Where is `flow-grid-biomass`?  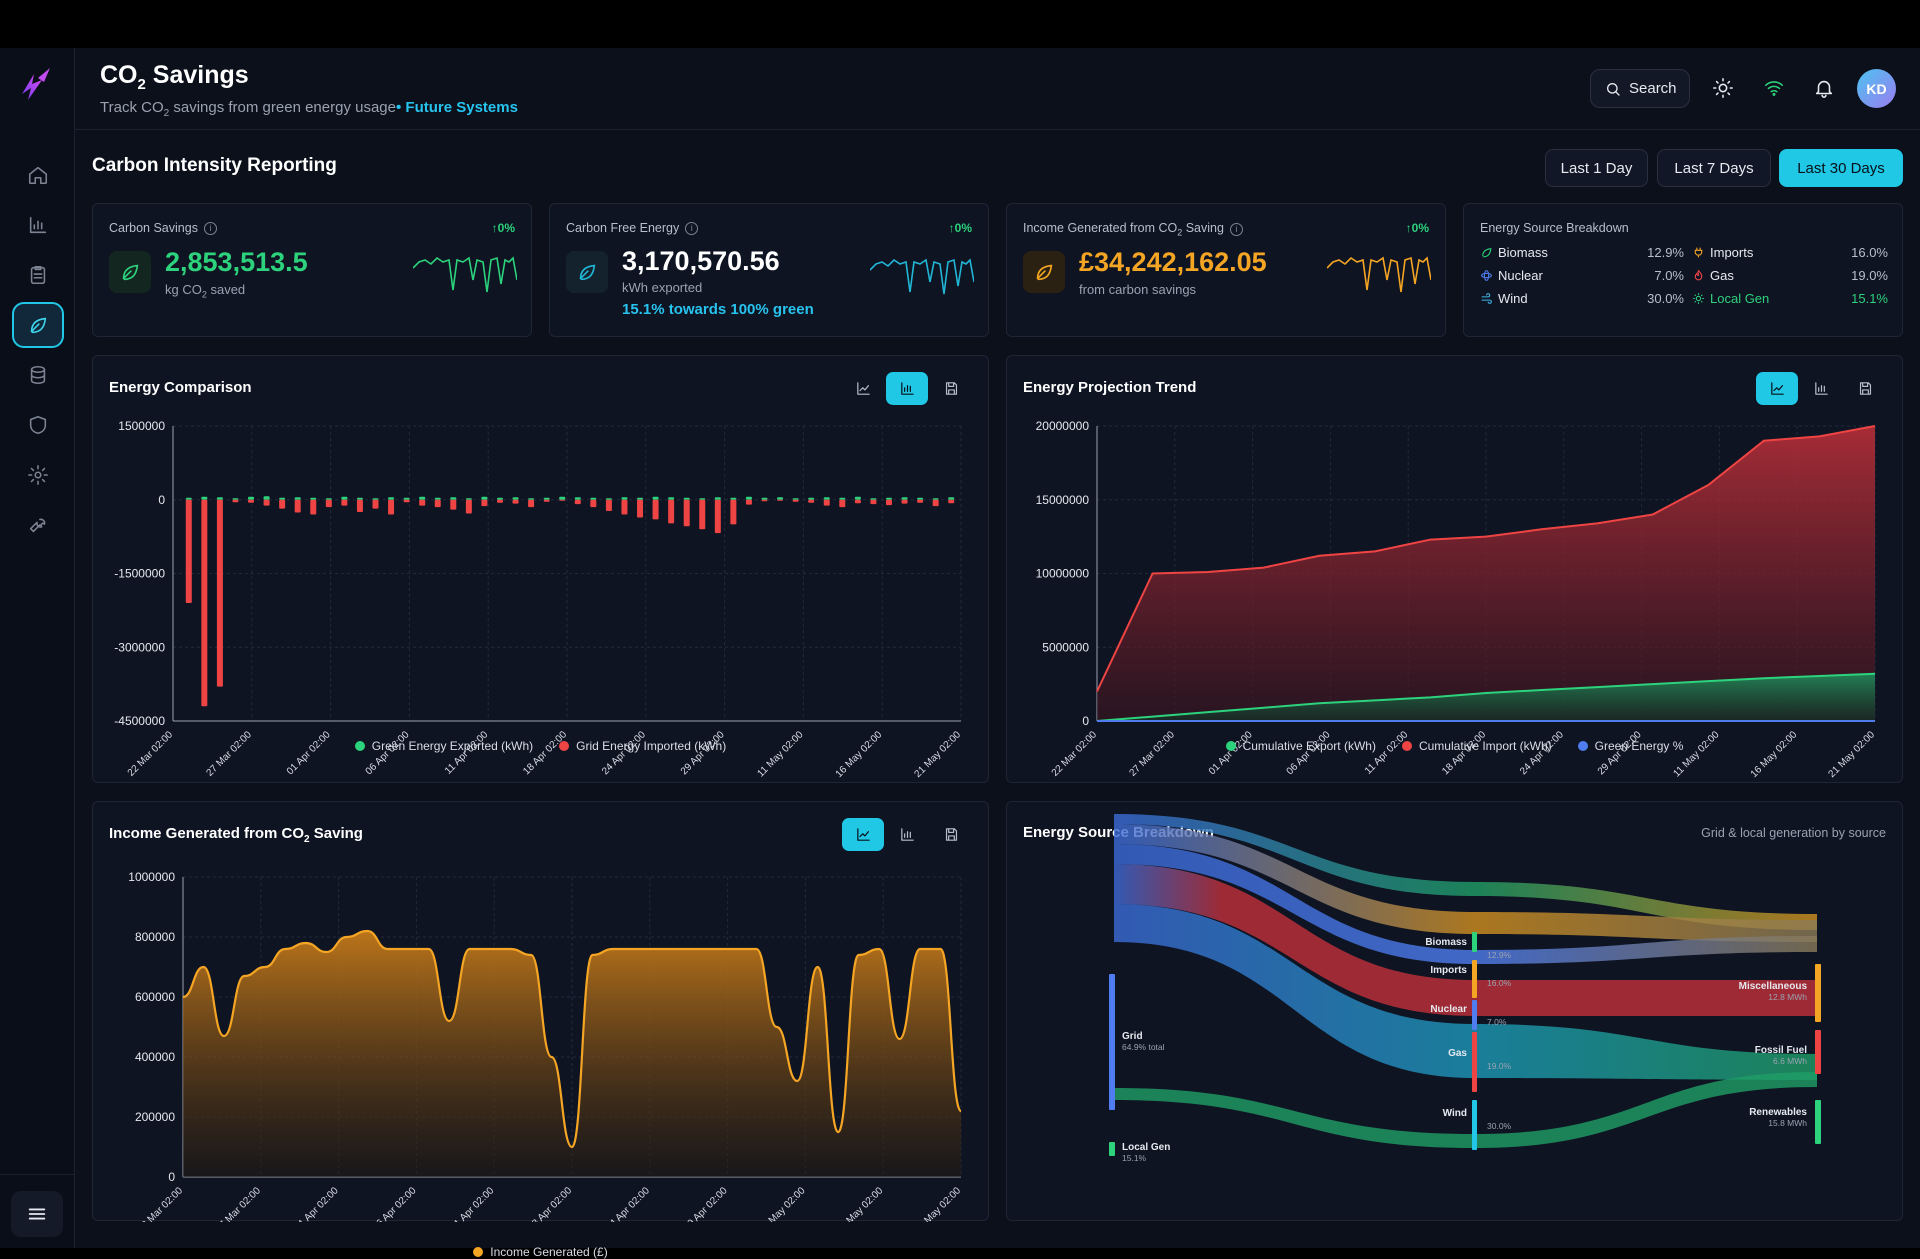
flow-grid-biomass is located at coordinates (1294, 855).